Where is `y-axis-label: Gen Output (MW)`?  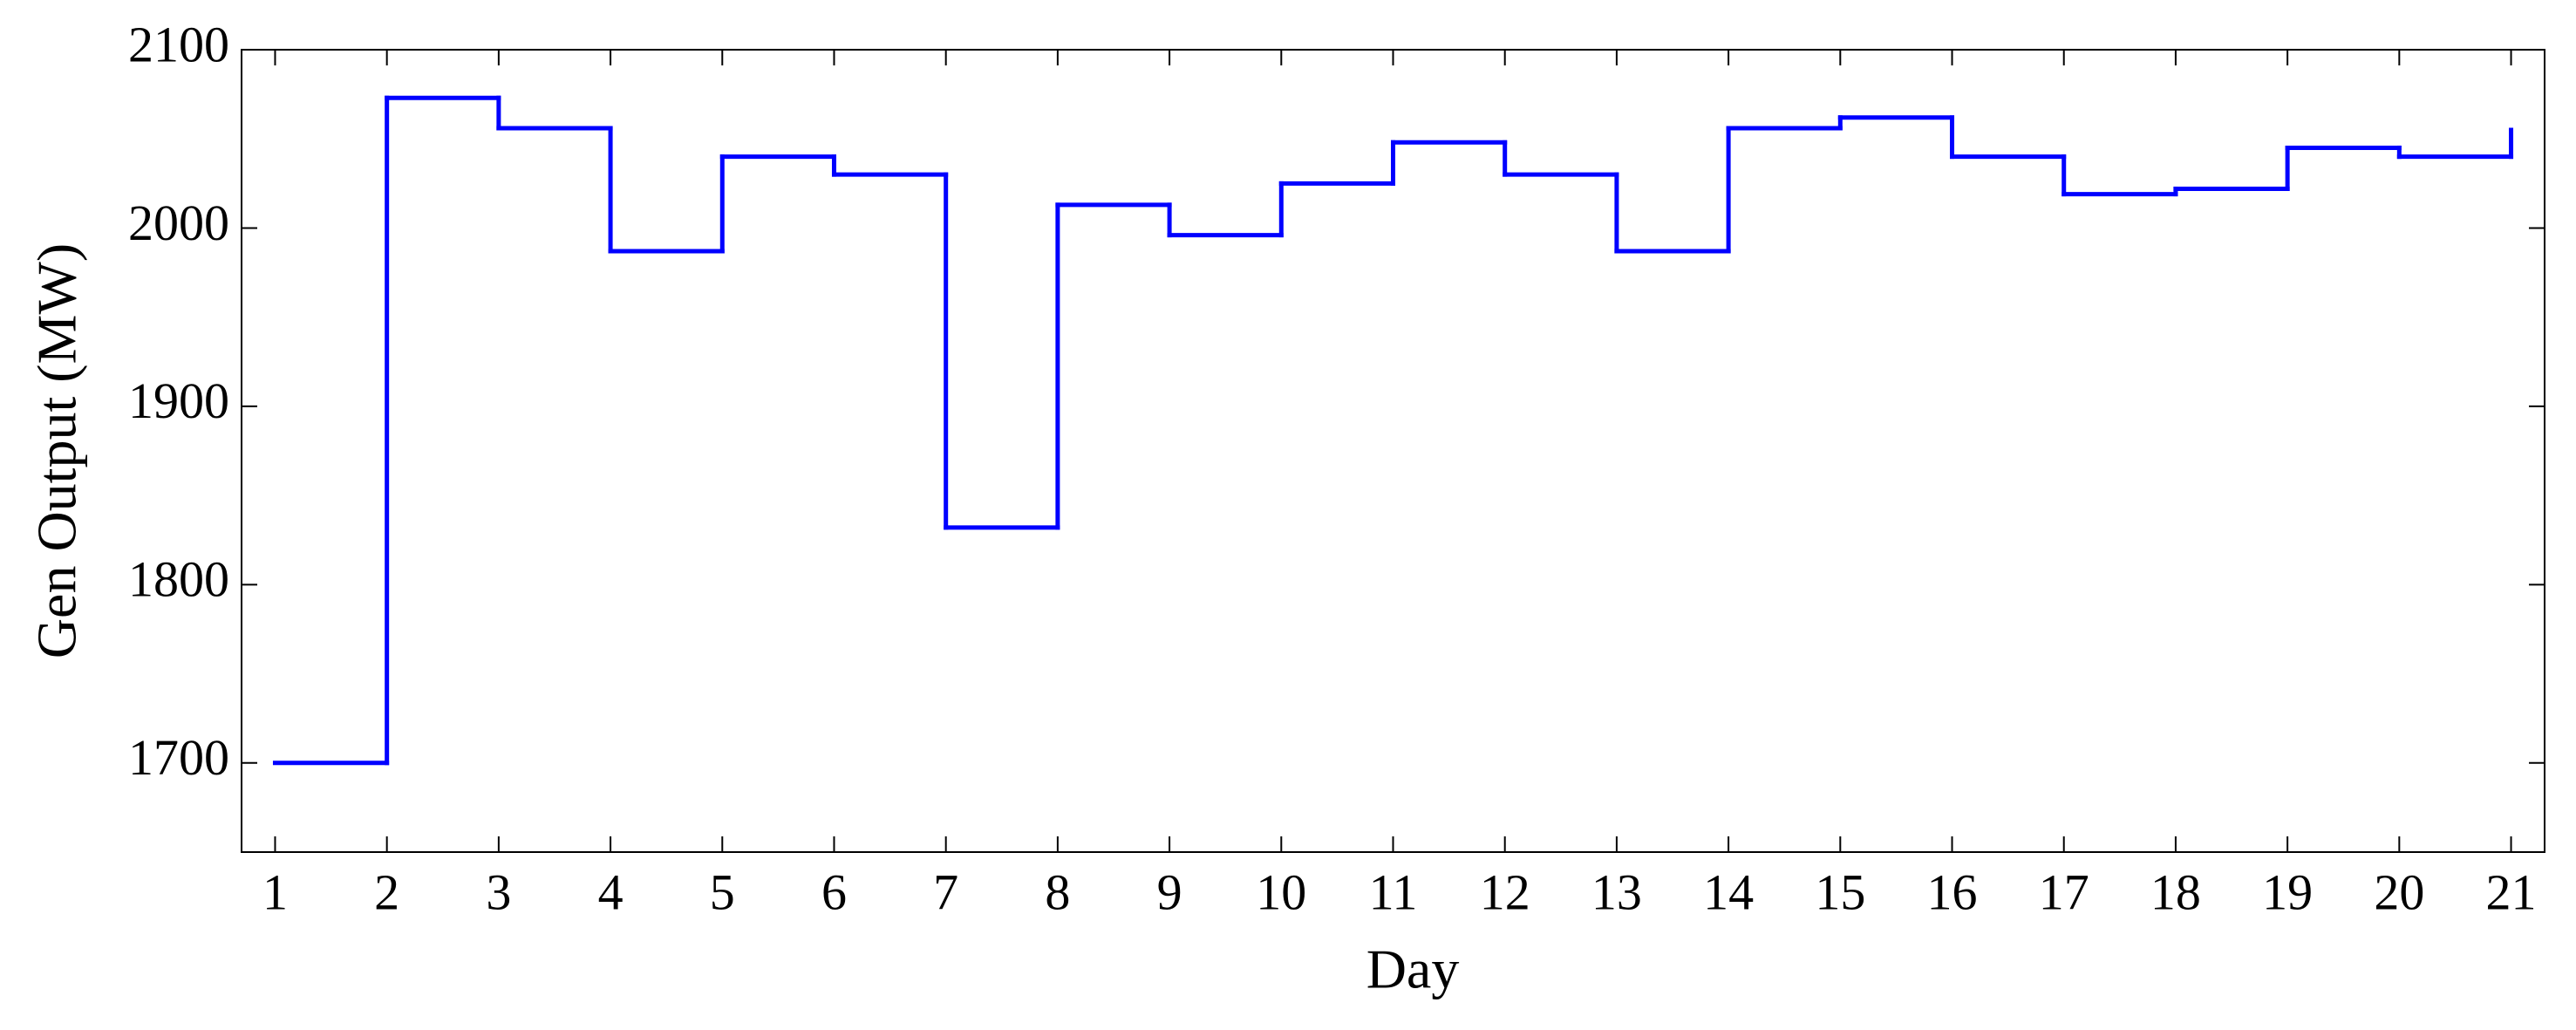 y-axis-label: Gen Output (MW) is located at coordinates (57, 450).